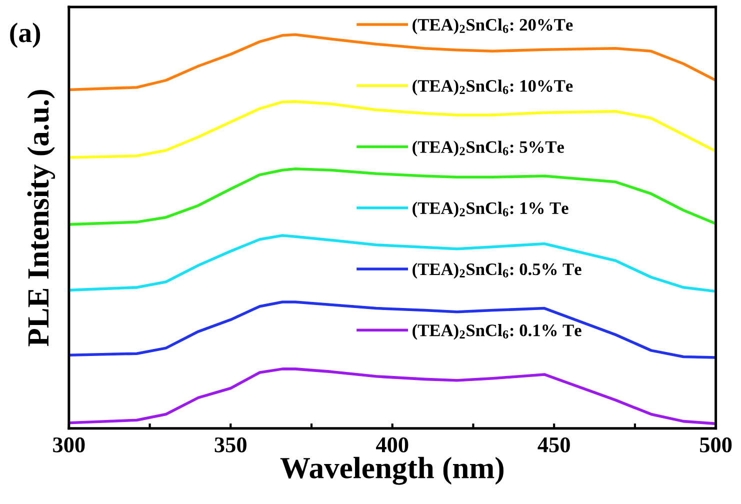 The height and width of the screenshot is (504, 741). I want to click on legend-label: (TEA)$_{2}$SnCl$_{6}$: 0.1% Te, so click(497, 332).